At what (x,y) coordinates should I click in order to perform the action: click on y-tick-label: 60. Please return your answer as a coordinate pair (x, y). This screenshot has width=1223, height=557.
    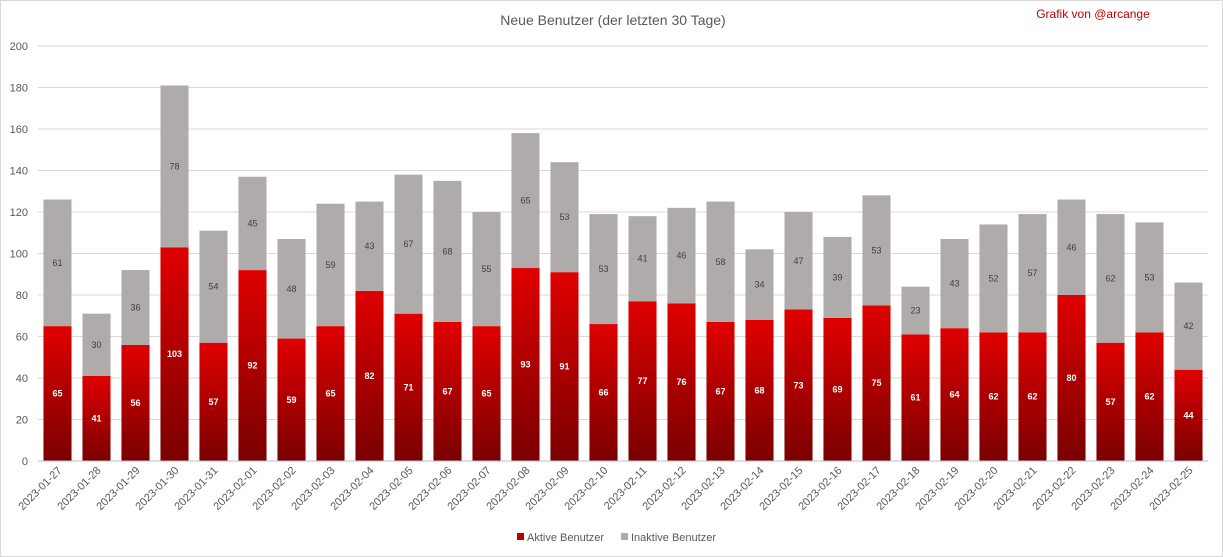
    Looking at the image, I should click on (22, 338).